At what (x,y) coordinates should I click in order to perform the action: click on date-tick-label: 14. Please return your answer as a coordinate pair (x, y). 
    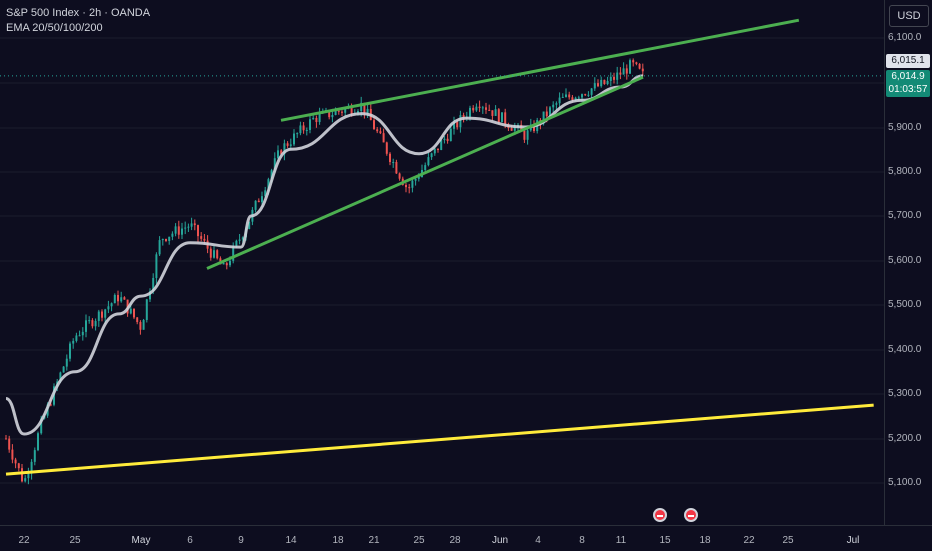
    Looking at the image, I should click on (291, 540).